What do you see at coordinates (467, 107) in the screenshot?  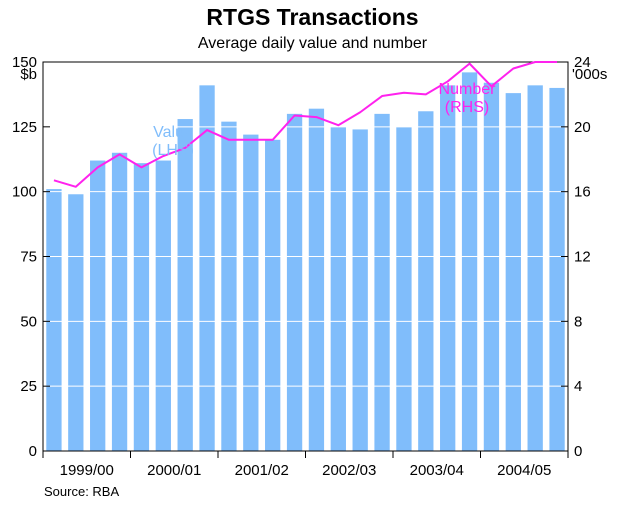 I see `series-label-number-axis: (RHS)` at bounding box center [467, 107].